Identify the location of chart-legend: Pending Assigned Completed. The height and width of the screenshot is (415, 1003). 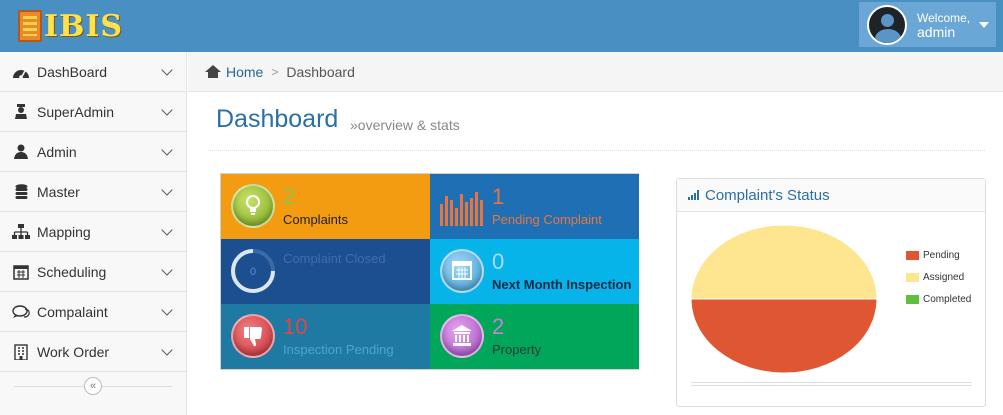
(938, 277).